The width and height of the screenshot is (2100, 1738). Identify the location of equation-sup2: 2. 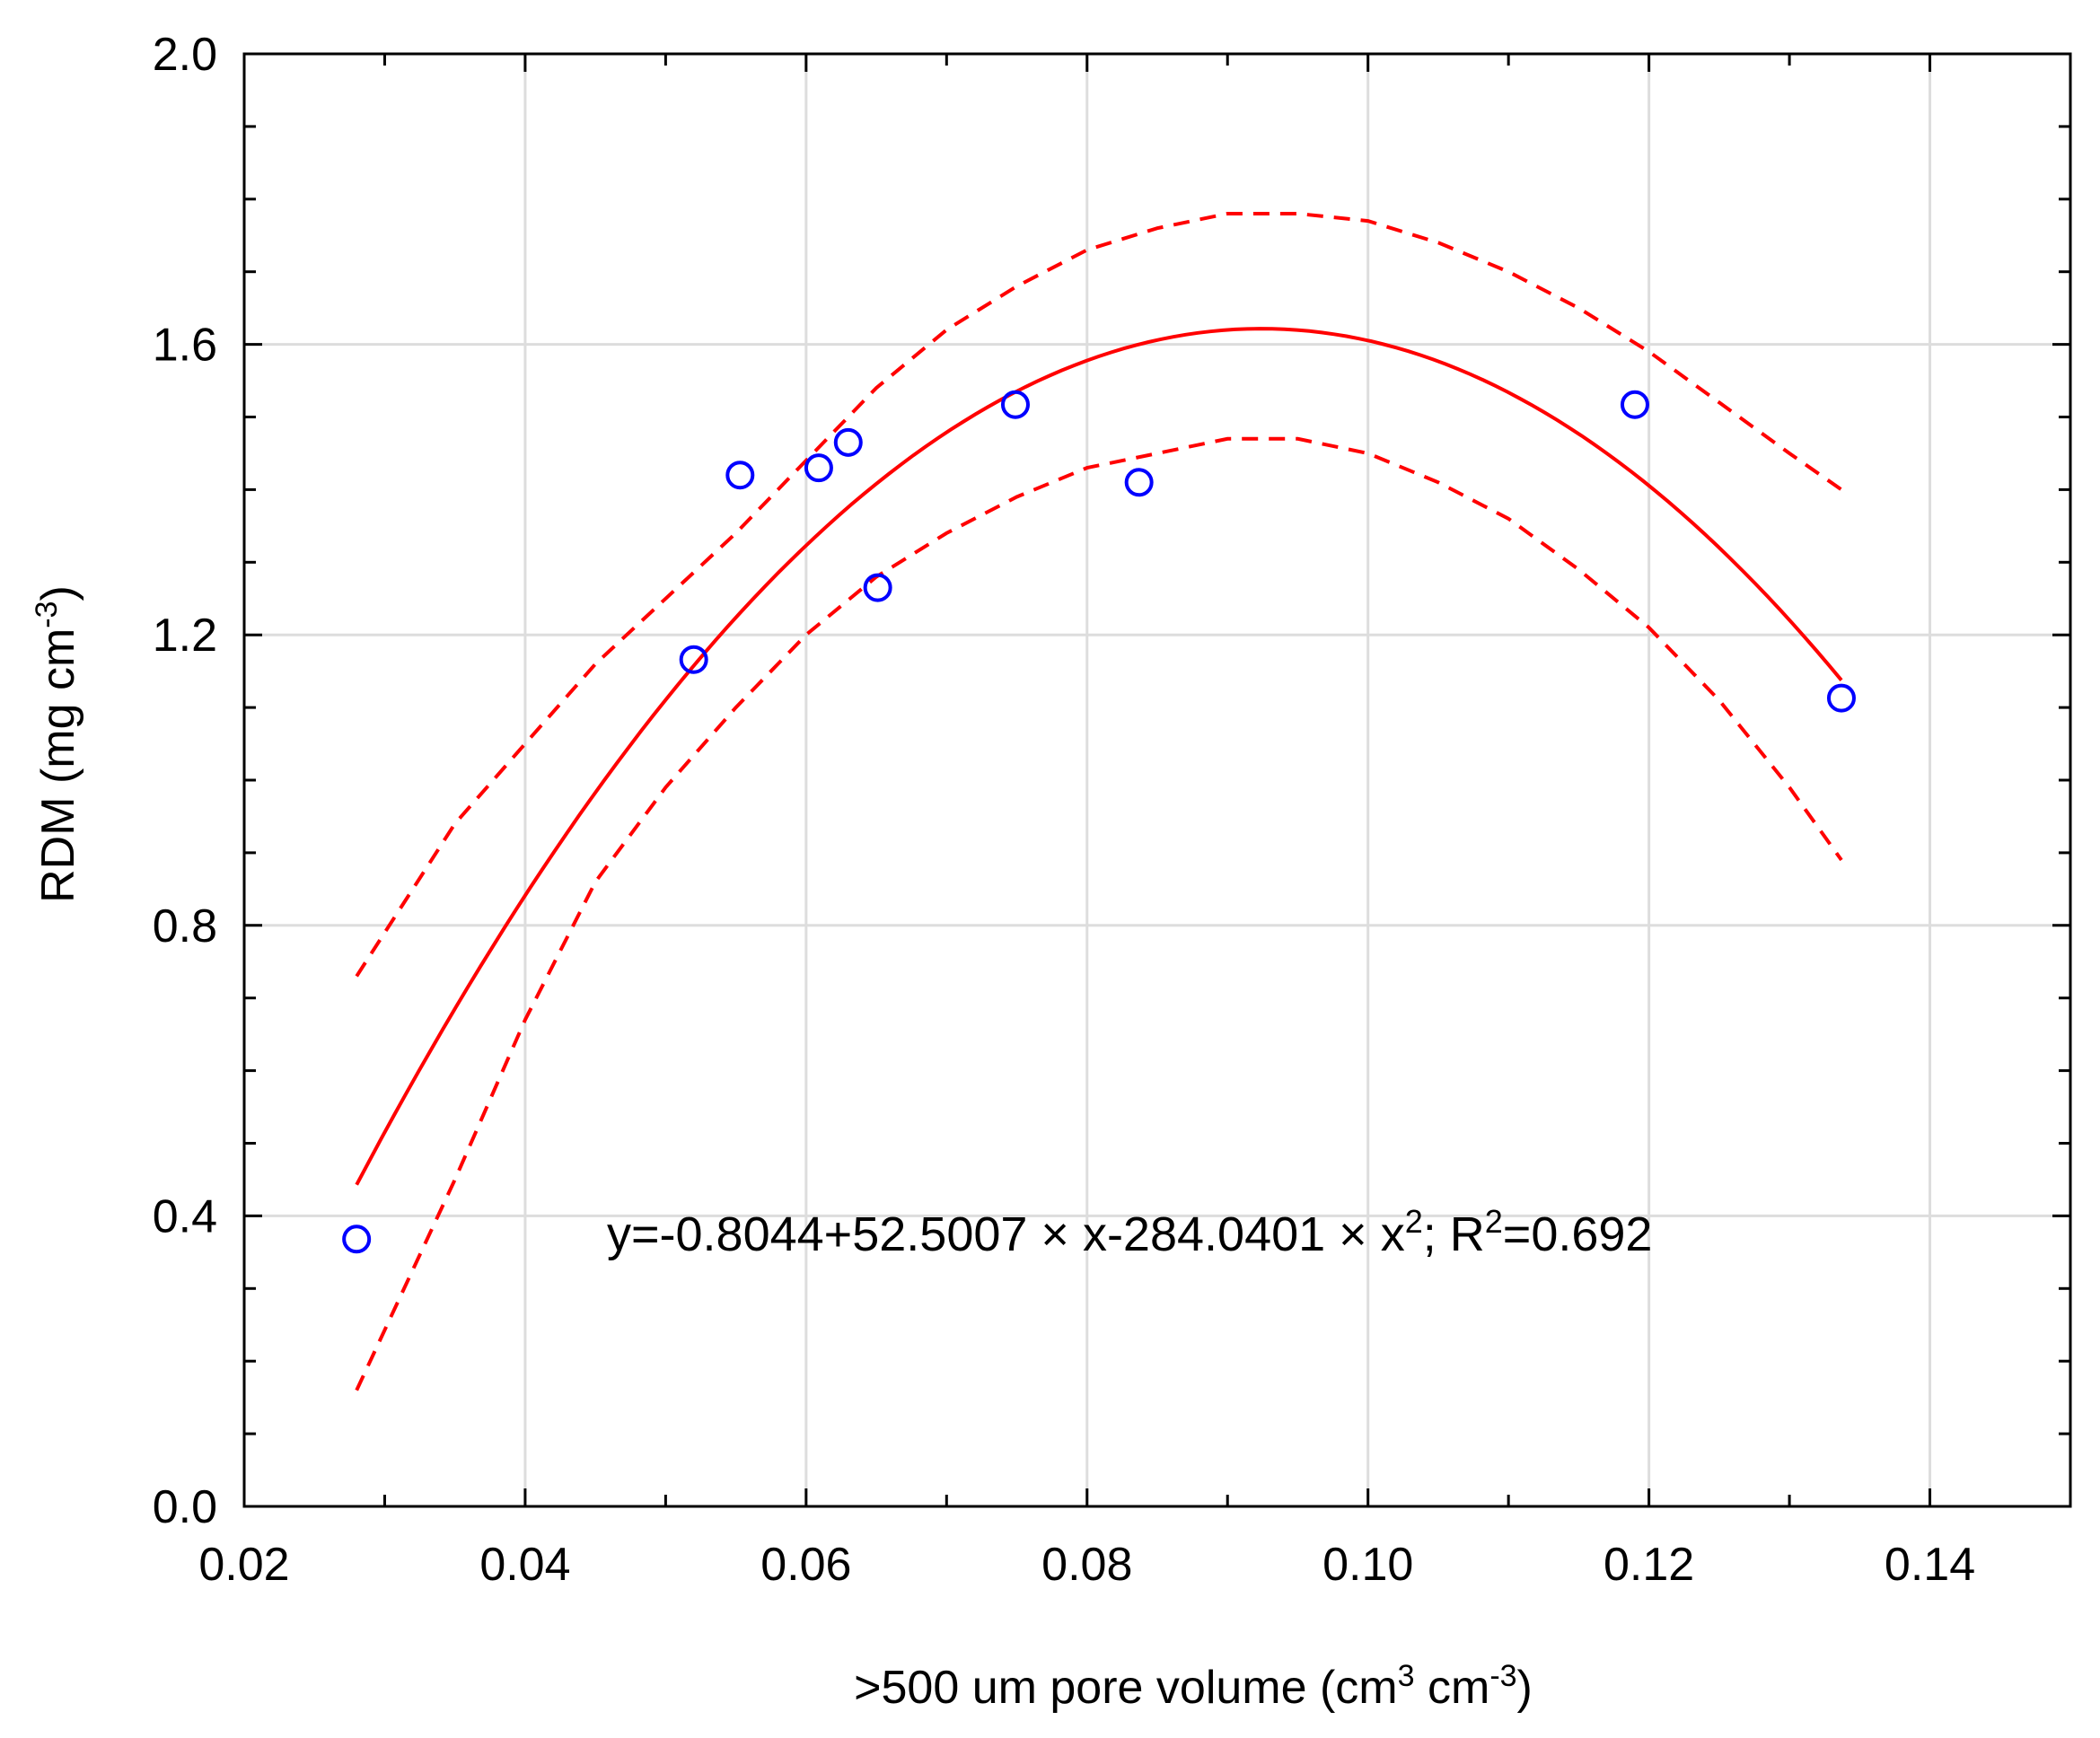
(1494, 1221).